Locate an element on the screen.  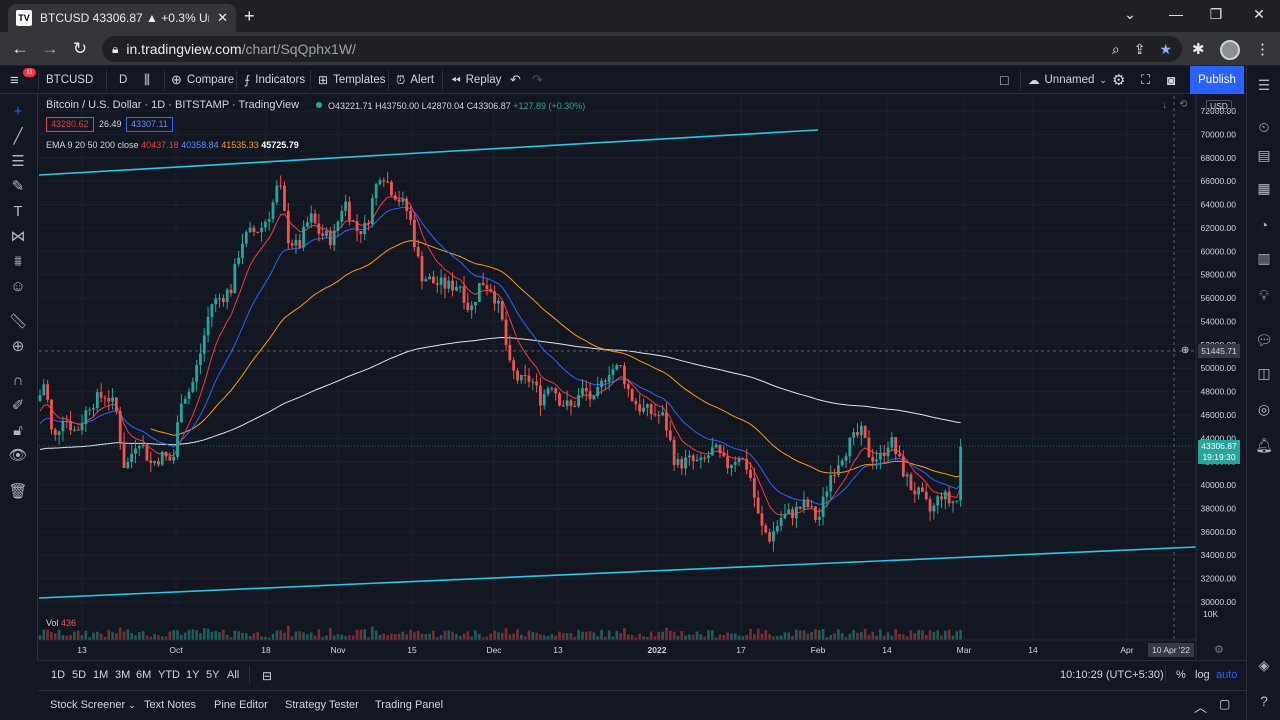
layout-select-icon: □ is located at coordinates (1004, 80).